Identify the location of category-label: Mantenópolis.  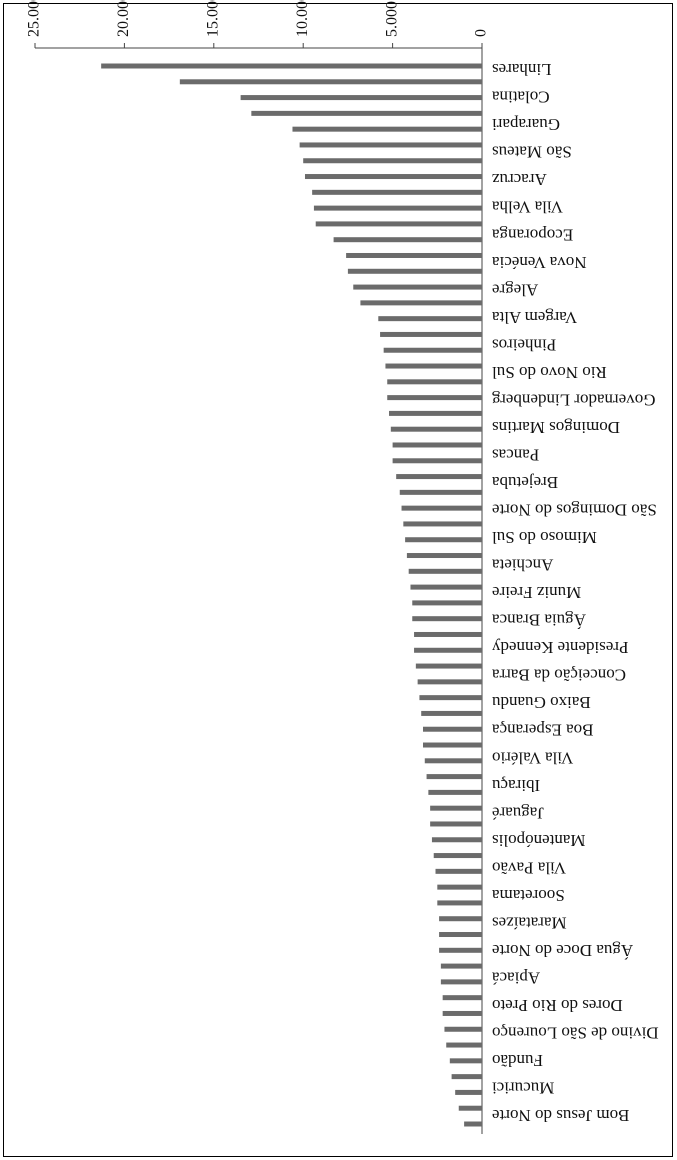
(539, 840).